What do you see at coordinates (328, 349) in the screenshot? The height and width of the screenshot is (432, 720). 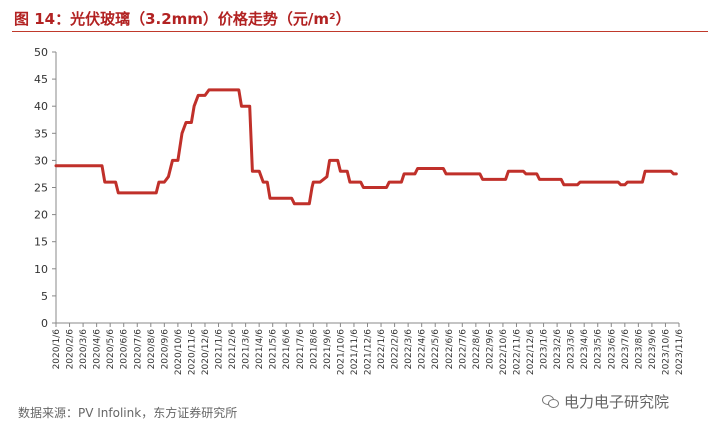 I see `x-tick-label: 2021/9/6` at bounding box center [328, 349].